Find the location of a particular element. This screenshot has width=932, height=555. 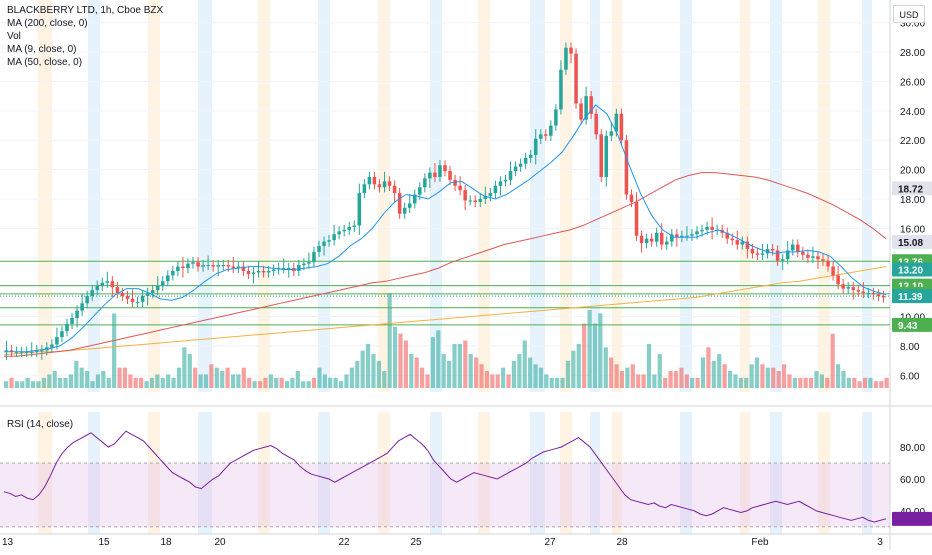

price-tag-label: 15.08 is located at coordinates (910, 243).